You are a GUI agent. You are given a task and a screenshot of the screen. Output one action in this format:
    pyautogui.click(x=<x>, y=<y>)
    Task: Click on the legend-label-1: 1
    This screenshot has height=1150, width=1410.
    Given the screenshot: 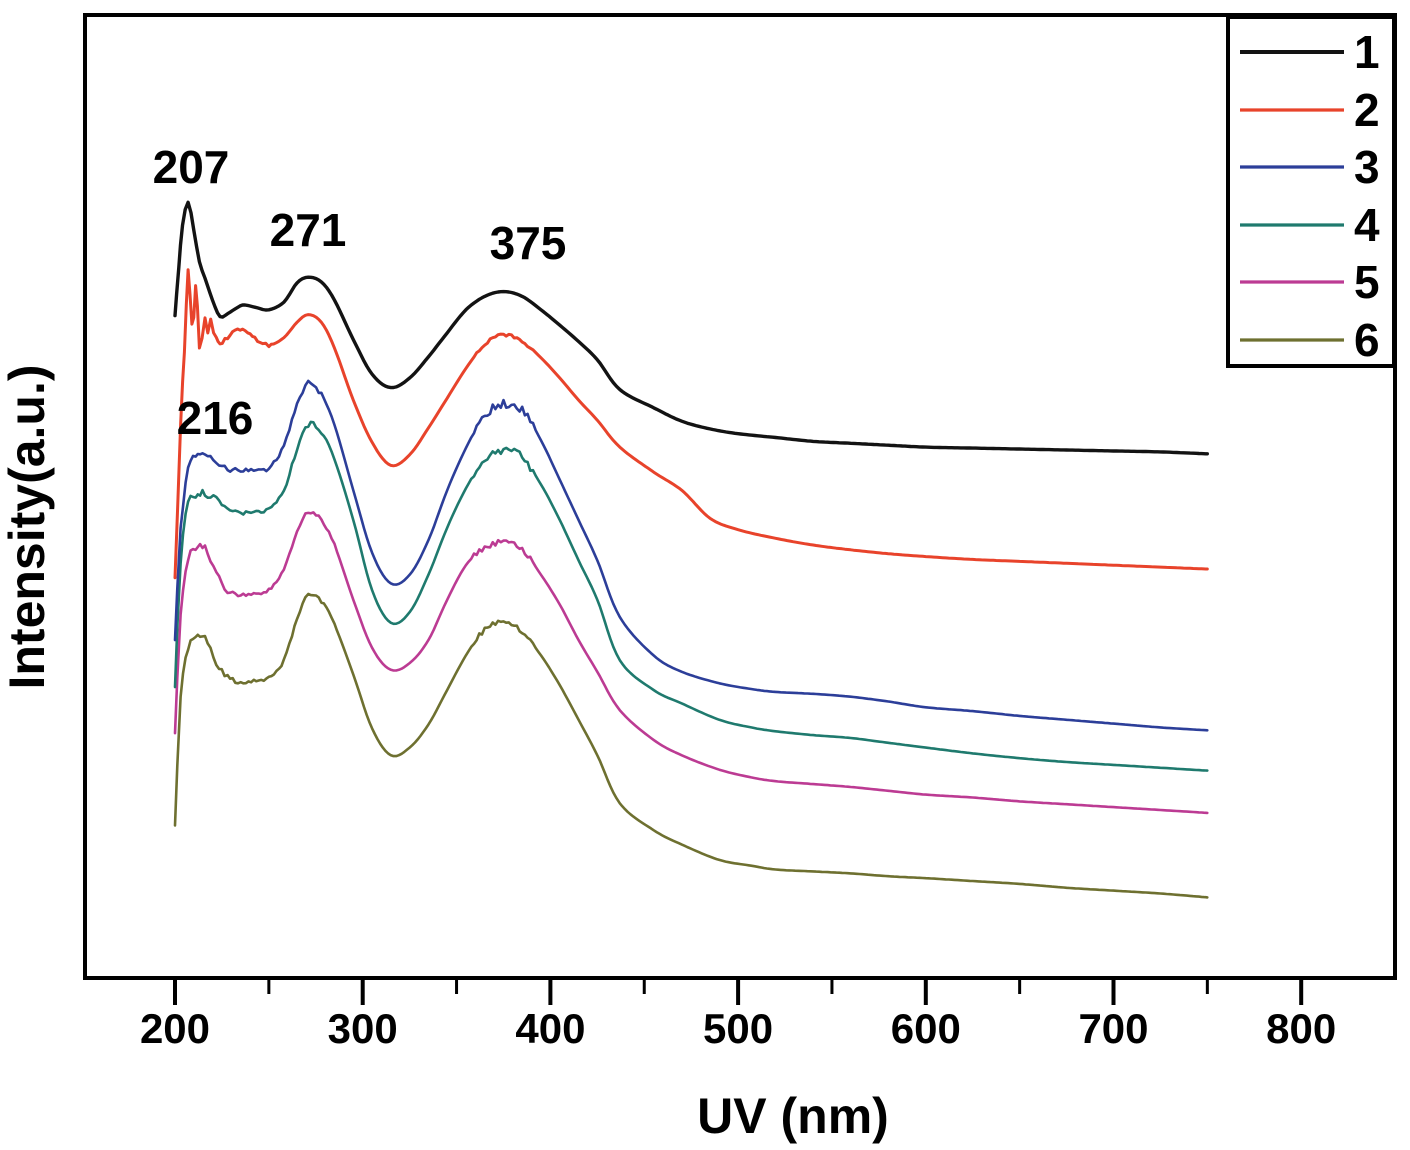 What is the action you would take?
    pyautogui.click(x=1367, y=52)
    